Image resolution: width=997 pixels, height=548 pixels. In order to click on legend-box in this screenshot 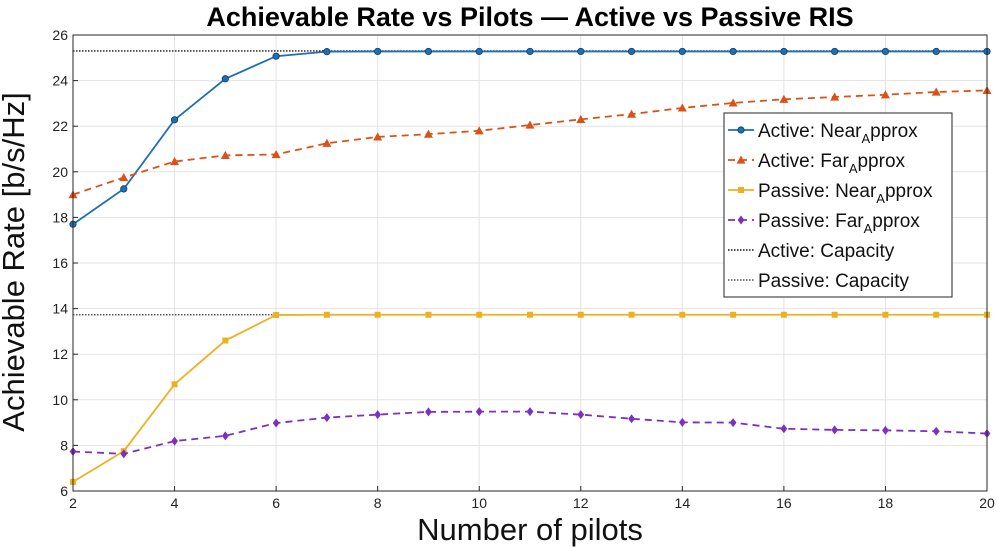, I will do `click(838, 205)`.